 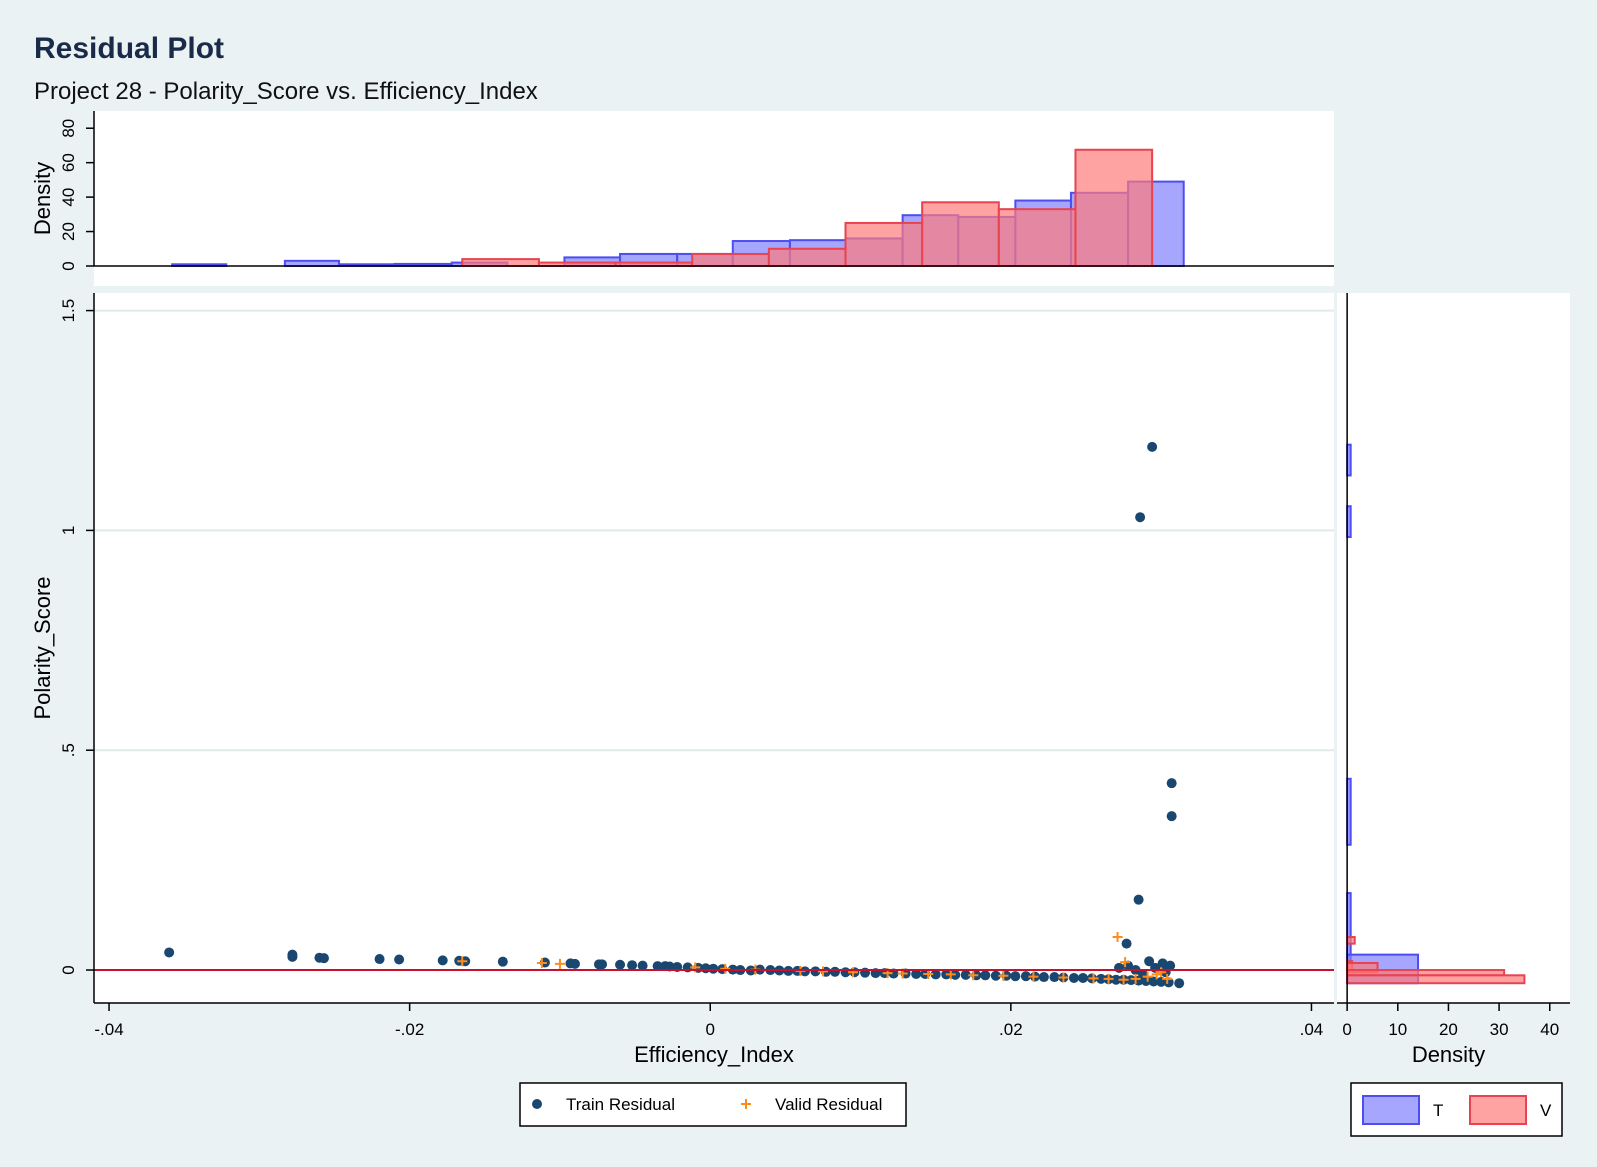 What do you see at coordinates (42, 647) in the screenshot?
I see `main-ylabel: Polarity_Score` at bounding box center [42, 647].